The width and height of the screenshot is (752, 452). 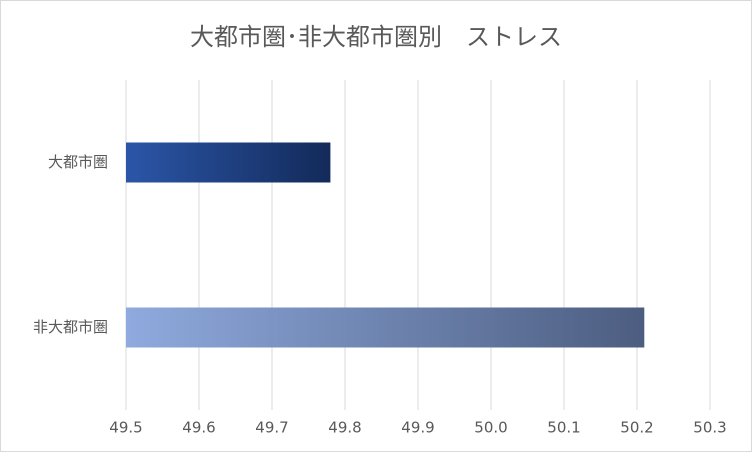 I want to click on x-tick-label: 49.6, so click(x=198, y=428).